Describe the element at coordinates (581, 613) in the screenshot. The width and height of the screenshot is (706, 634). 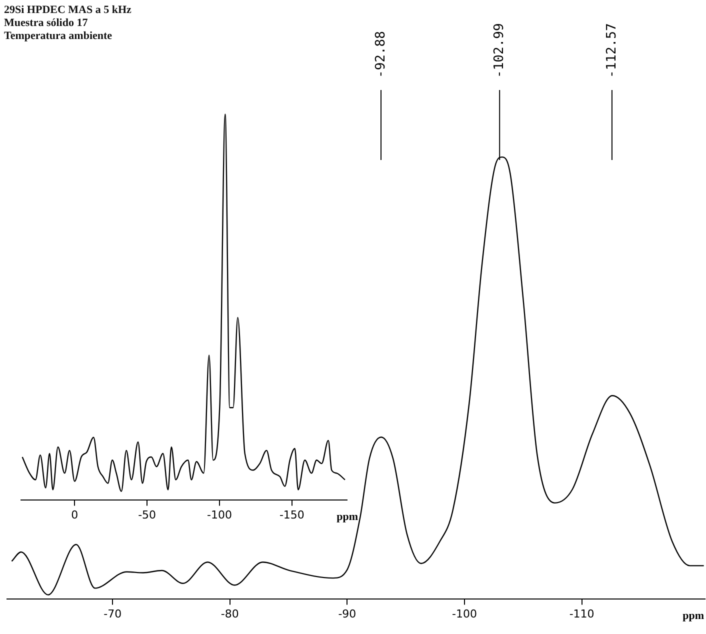
I see `x-tick-label: -110` at that location.